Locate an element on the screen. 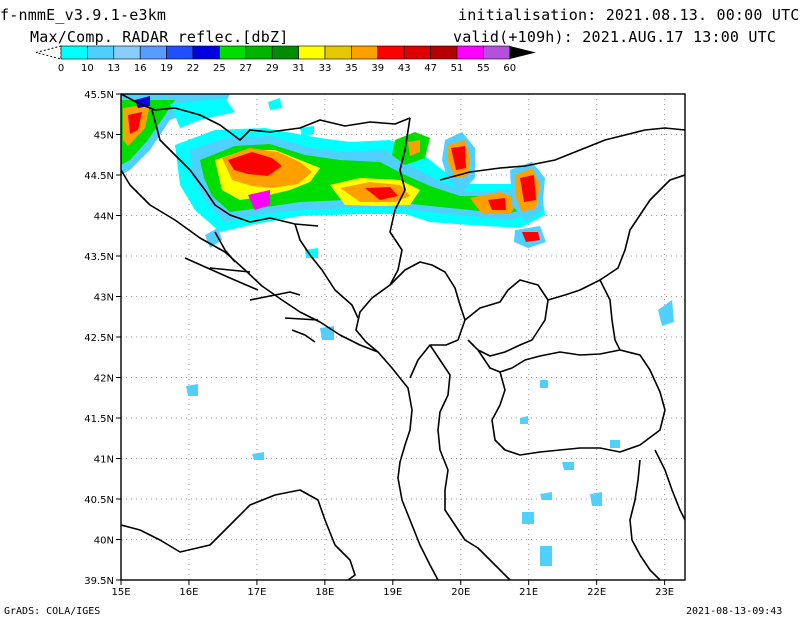 Image resolution: width=800 pixels, height=618 pixels. lat-label: 41.5N is located at coordinates (99, 419).